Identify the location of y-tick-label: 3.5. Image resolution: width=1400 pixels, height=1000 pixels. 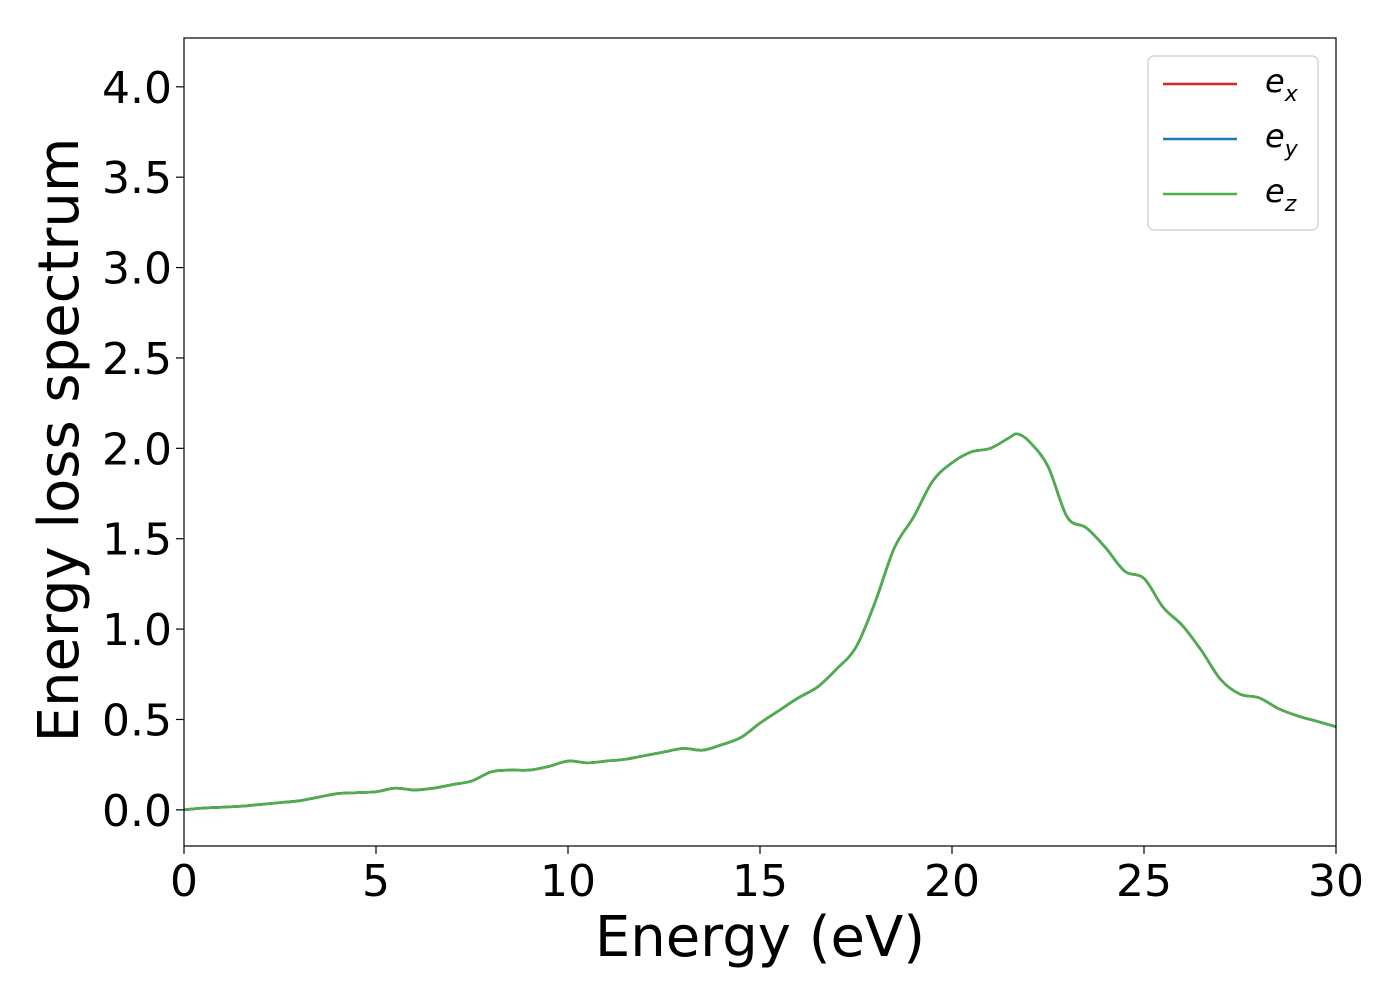
(137, 178).